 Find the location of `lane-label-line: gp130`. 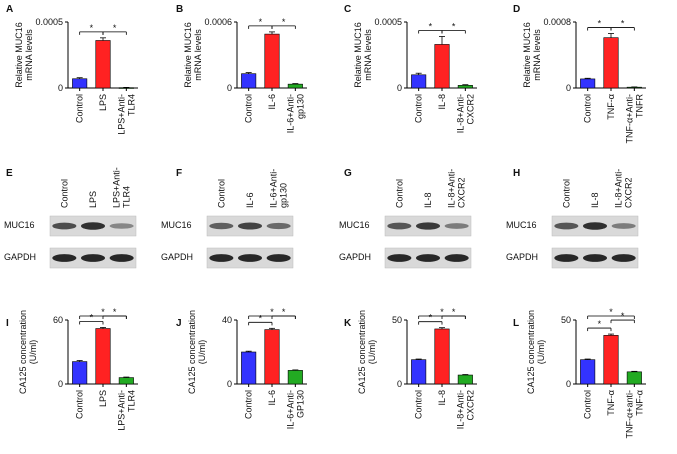

lane-label-line: gp130 is located at coordinates (284, 195).